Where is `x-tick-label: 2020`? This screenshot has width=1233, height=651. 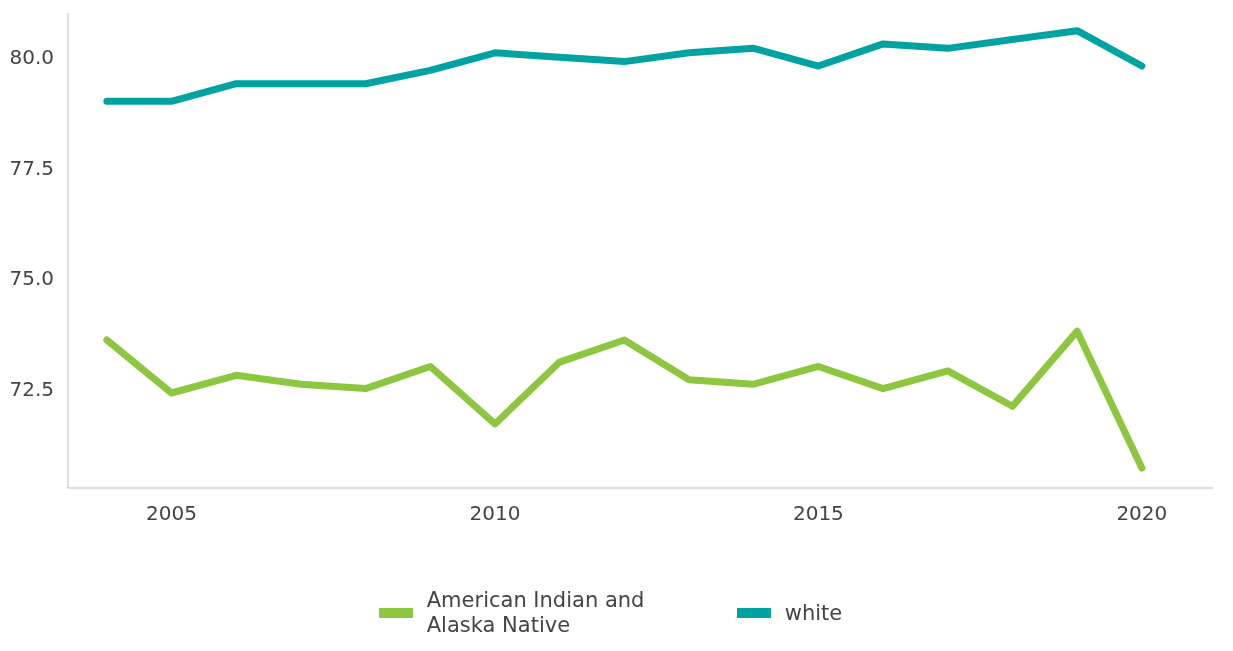 x-tick-label: 2020 is located at coordinates (1142, 513).